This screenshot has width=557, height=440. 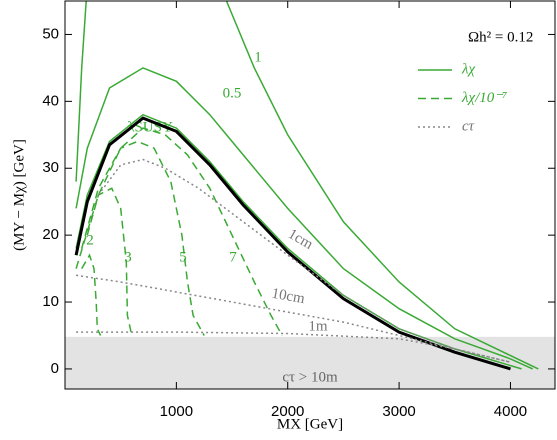 I want to click on y-axis-label: (MY − Mχ) [GeV], so click(x=19, y=195).